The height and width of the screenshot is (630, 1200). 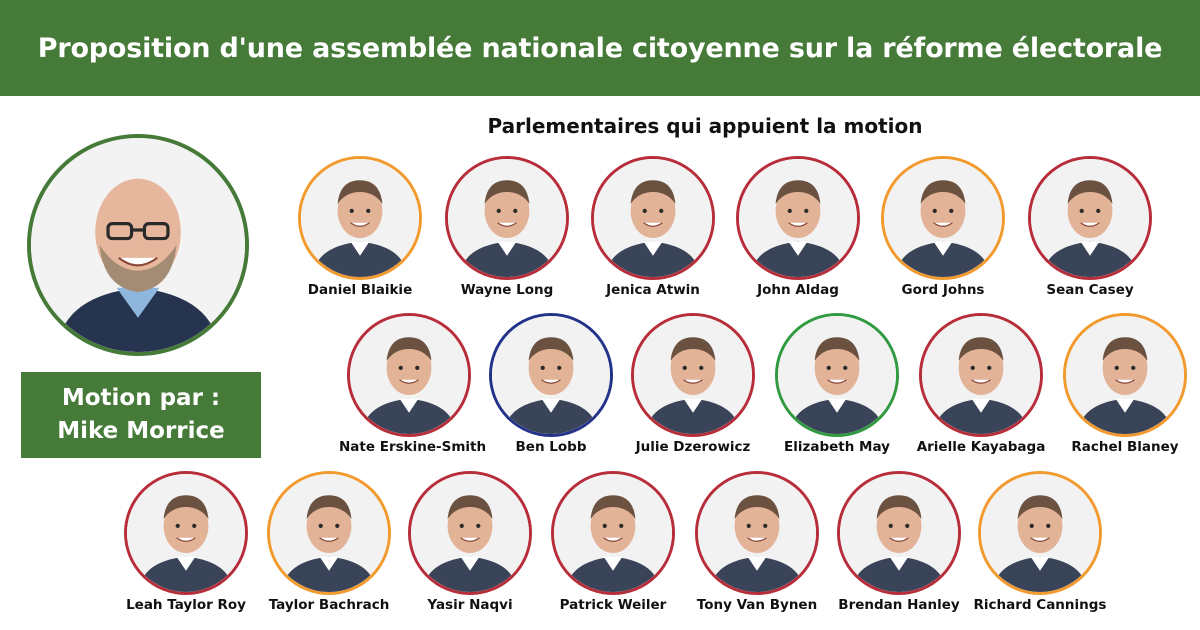 What do you see at coordinates (1125, 447) in the screenshot?
I see `supporter-name: Rachel Blaney` at bounding box center [1125, 447].